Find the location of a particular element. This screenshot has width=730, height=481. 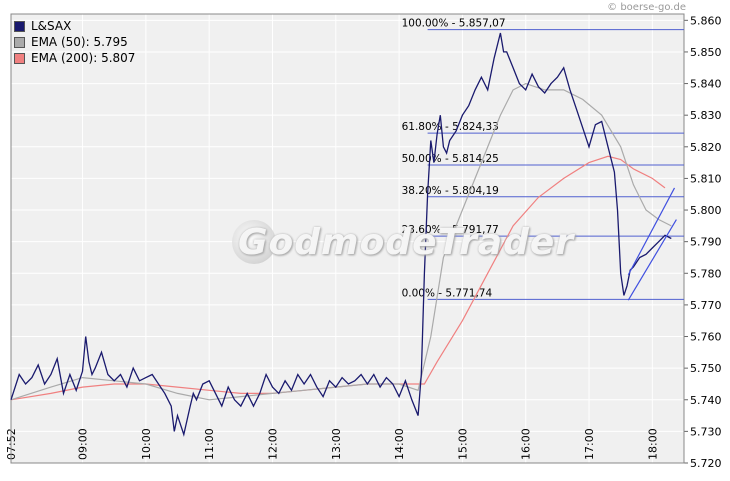

legend-entry-lsax: L&SAX is located at coordinates (74, 26).